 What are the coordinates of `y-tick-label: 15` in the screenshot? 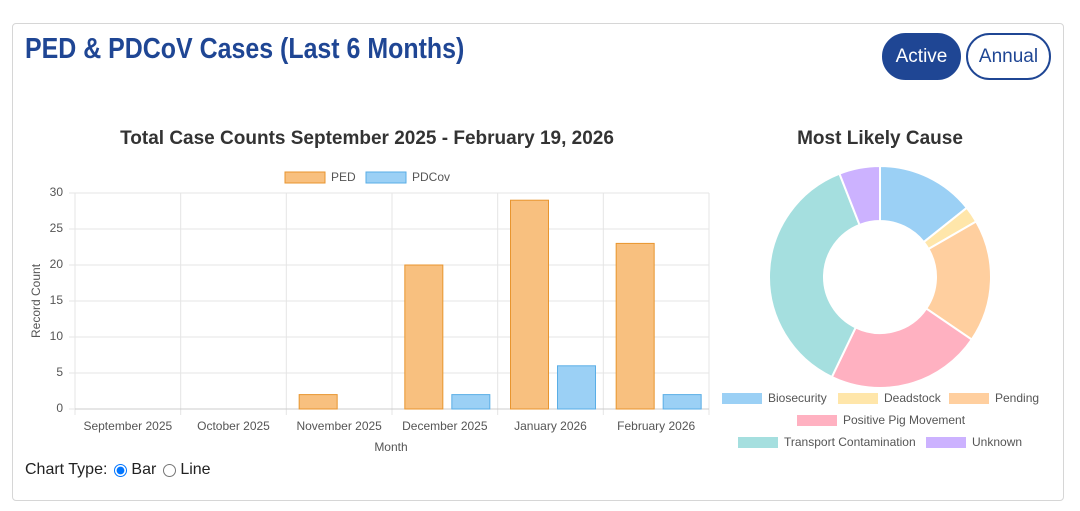 It's located at (57, 300).